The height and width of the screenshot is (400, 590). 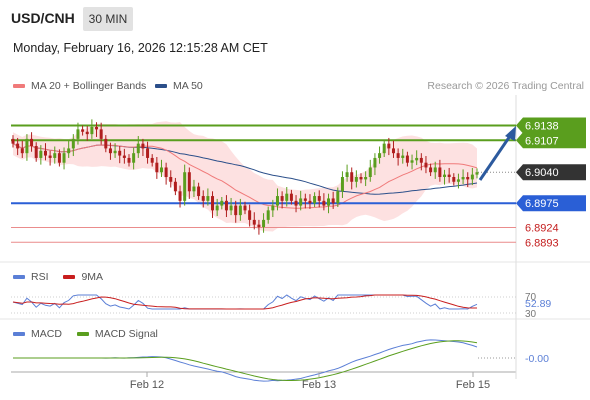 I want to click on rsi-70-tick: 70, so click(x=531, y=297).